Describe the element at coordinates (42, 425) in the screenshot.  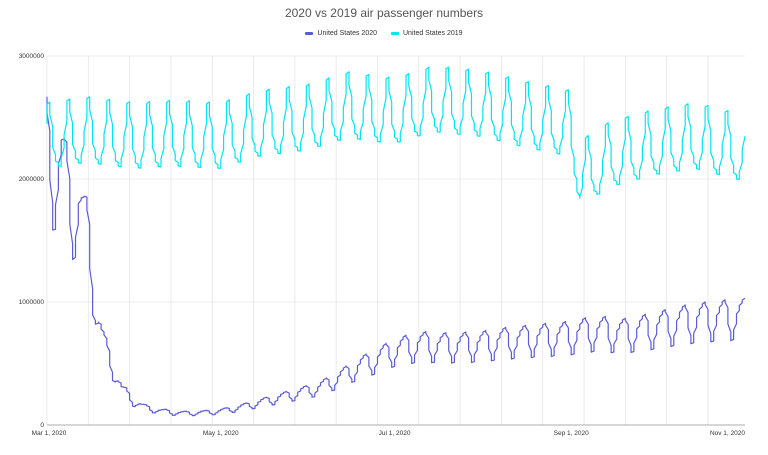
I see `y-tick-label-0: 0` at that location.